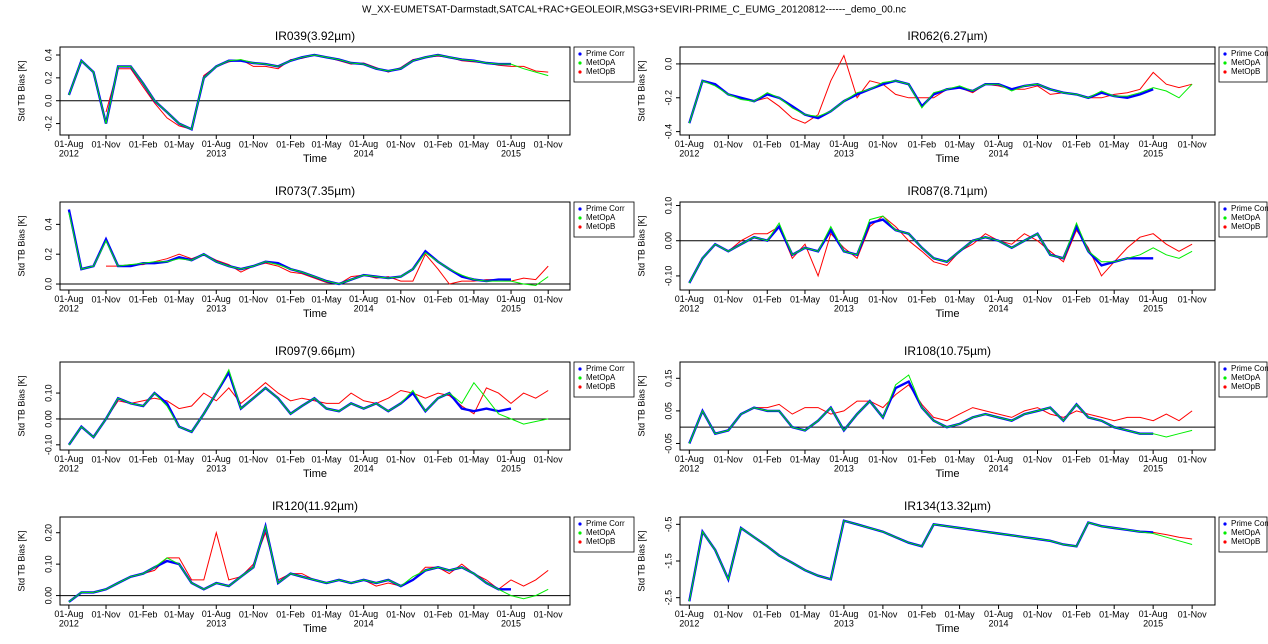 The image size is (1268, 644). What do you see at coordinates (668, 98) in the screenshot?
I see `y-tick-label: -0.2` at bounding box center [668, 98].